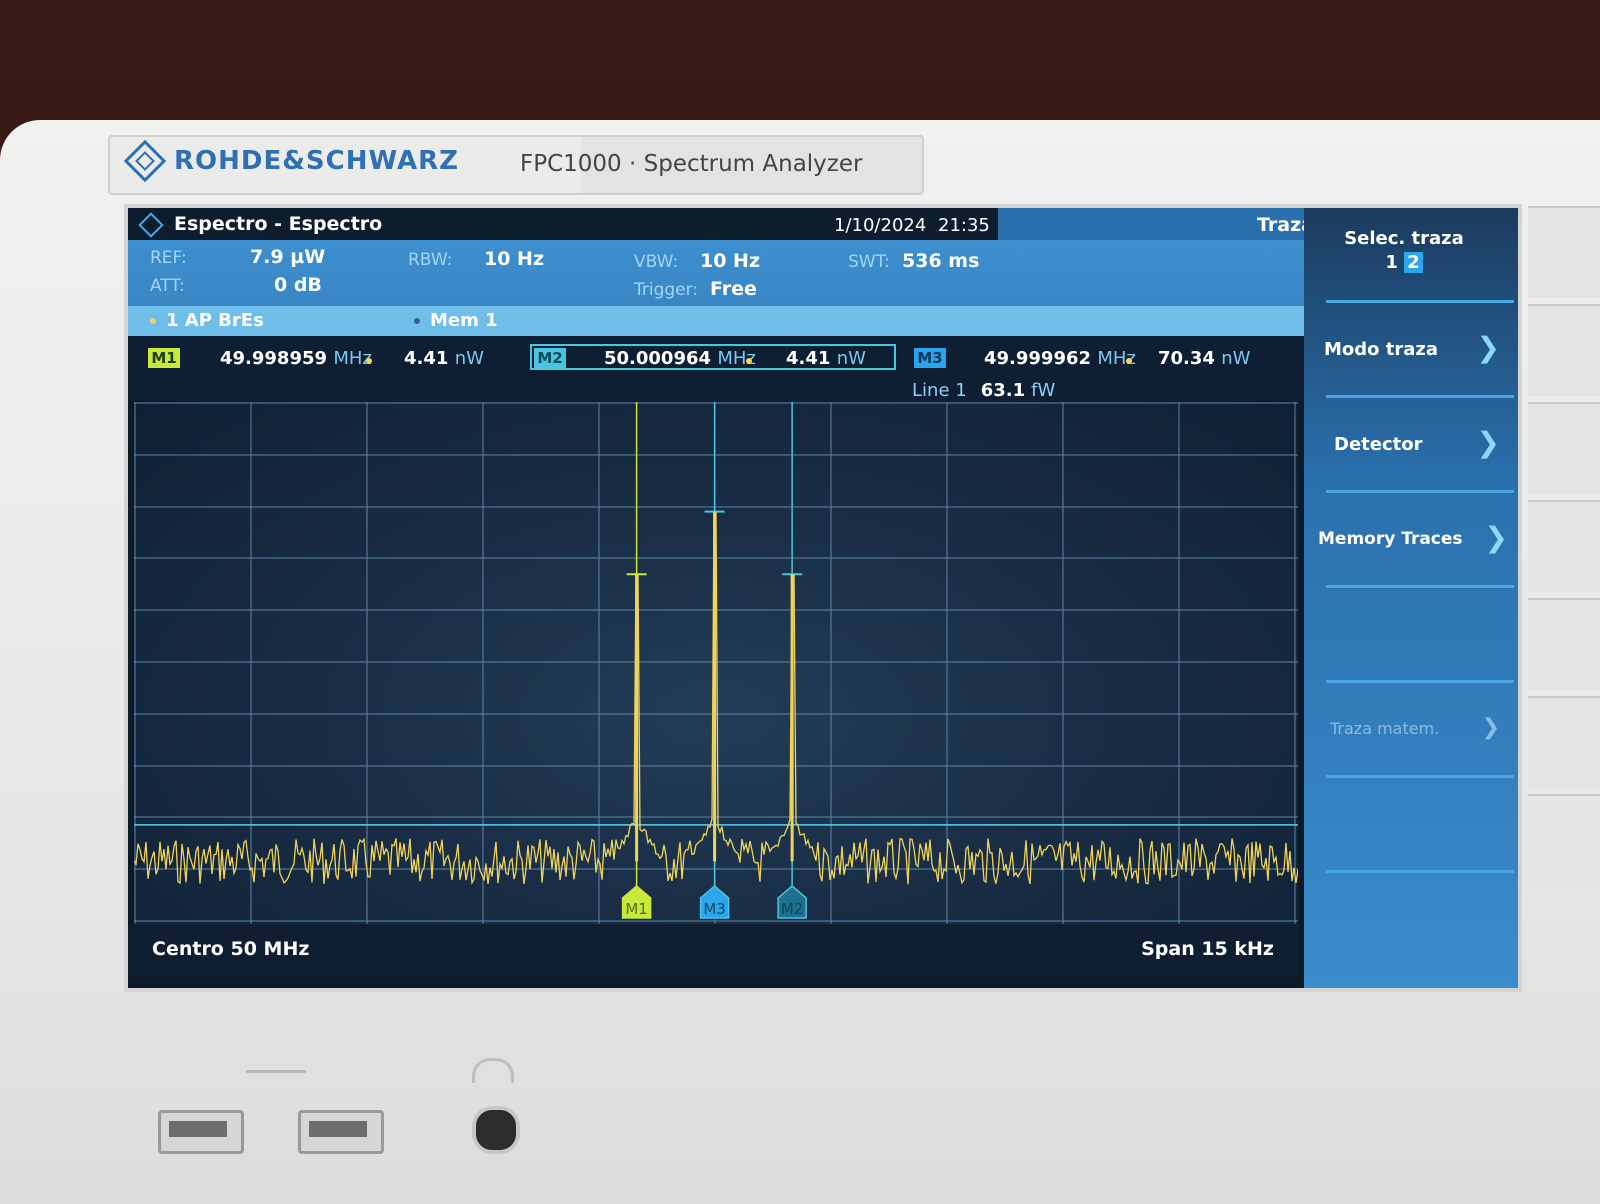  Describe the element at coordinates (369, 361) in the screenshot. I see `marker-m1-dot` at that location.